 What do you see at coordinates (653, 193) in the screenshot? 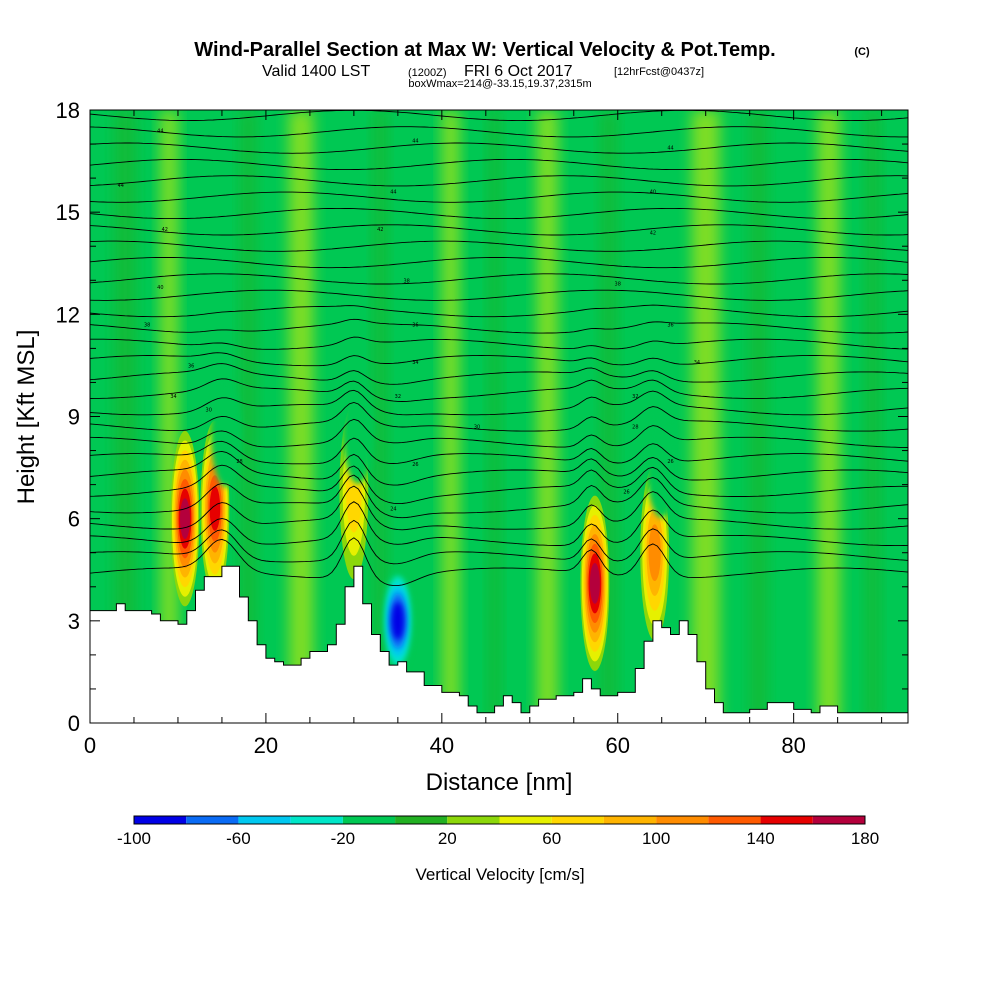
I see `isentrope-label: 40` at bounding box center [653, 193].